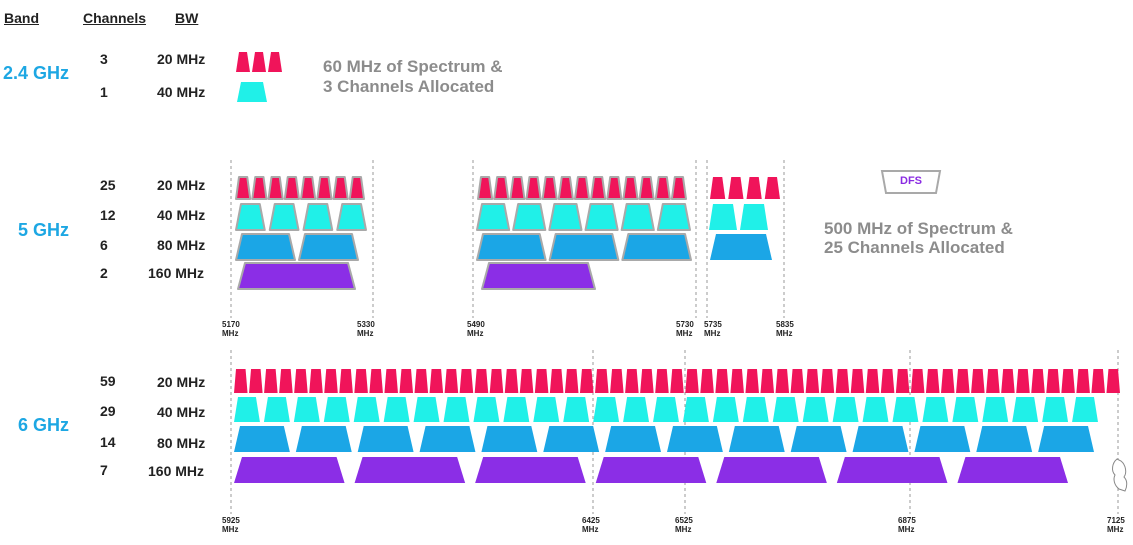 The image size is (1133, 545). Describe the element at coordinates (1116, 525) in the screenshot. I see `freq-marker: 7125 MHz` at that location.